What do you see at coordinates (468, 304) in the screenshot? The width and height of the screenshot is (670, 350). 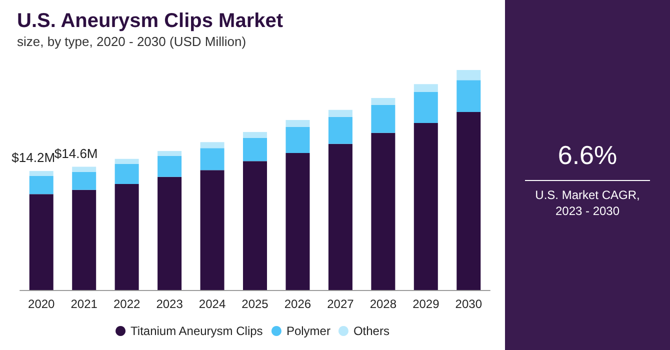 I see `x-tick-label: 2030` at bounding box center [468, 304].